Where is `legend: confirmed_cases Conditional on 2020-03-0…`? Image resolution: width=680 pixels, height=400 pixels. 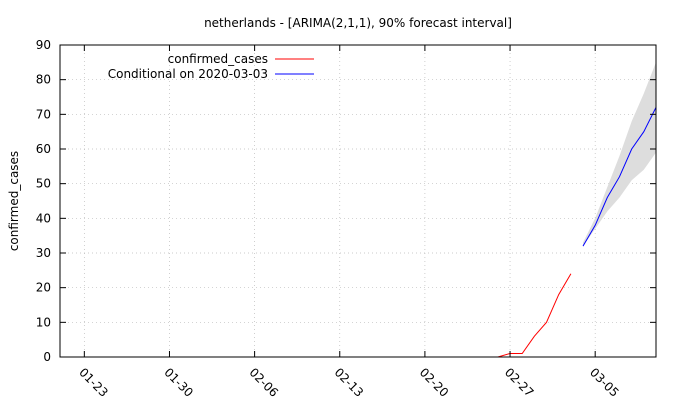 legend: confirmed_cases Conditional on 2020-03-0… is located at coordinates (211, 66).